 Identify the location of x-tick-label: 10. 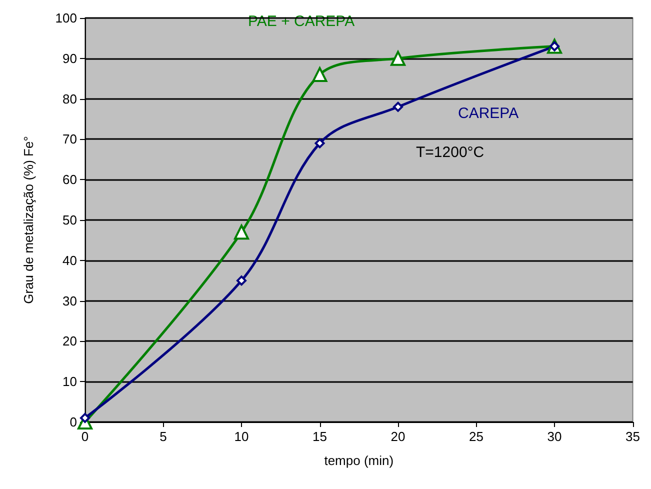
(241, 436).